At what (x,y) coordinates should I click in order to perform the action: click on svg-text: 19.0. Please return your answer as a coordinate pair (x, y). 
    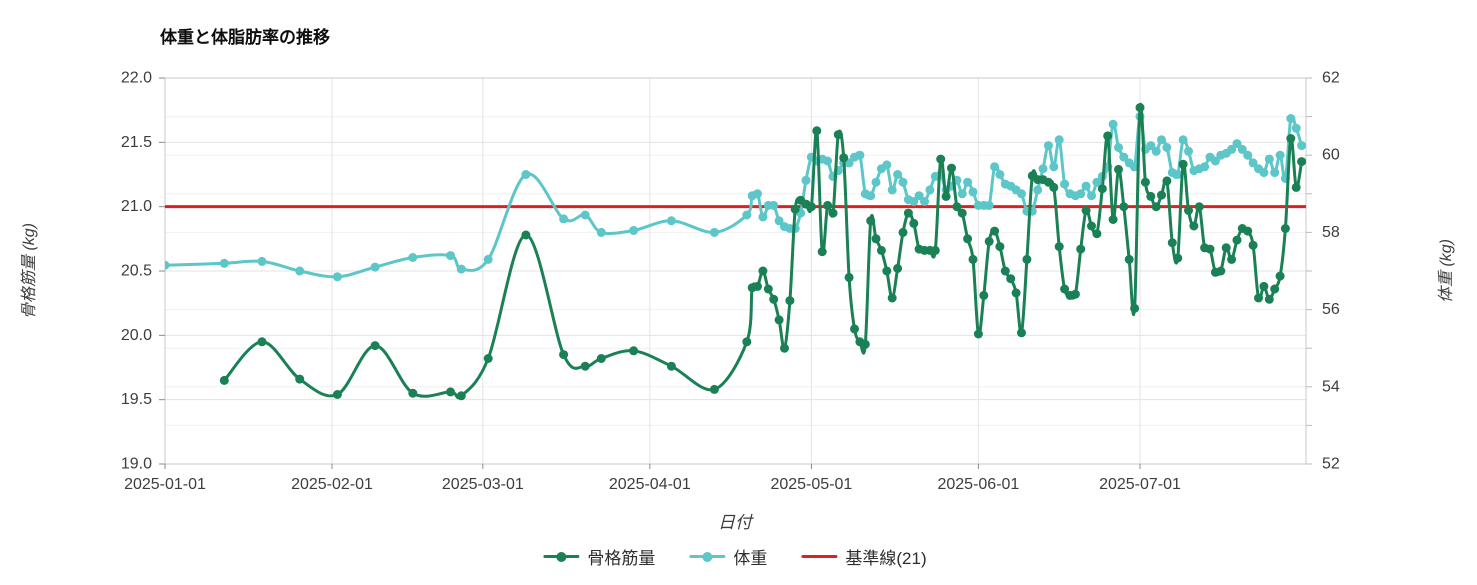
    Looking at the image, I should click on (136, 464).